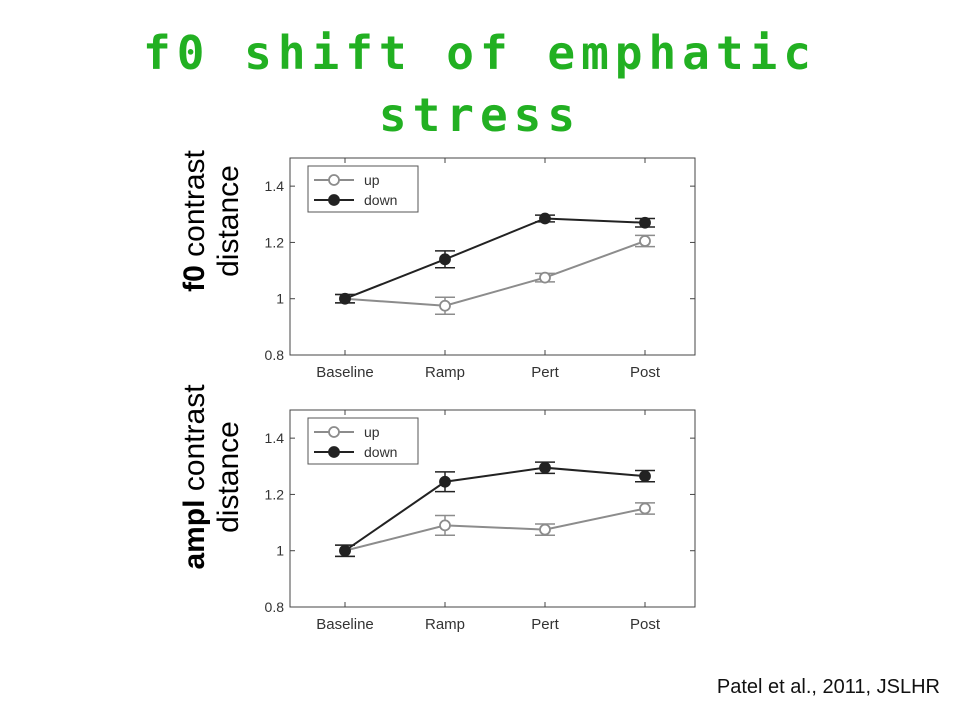 This screenshot has width=960, height=720. What do you see at coordinates (480, 115) in the screenshot?
I see `title-line-2: stress` at bounding box center [480, 115].